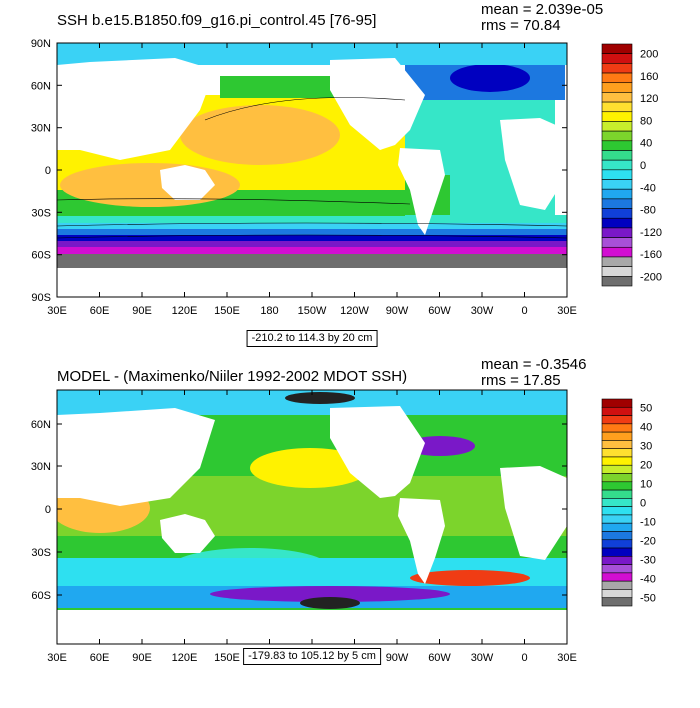 This screenshot has height=708, width=700. I want to click on colorbar-label: -120, so click(651, 233).